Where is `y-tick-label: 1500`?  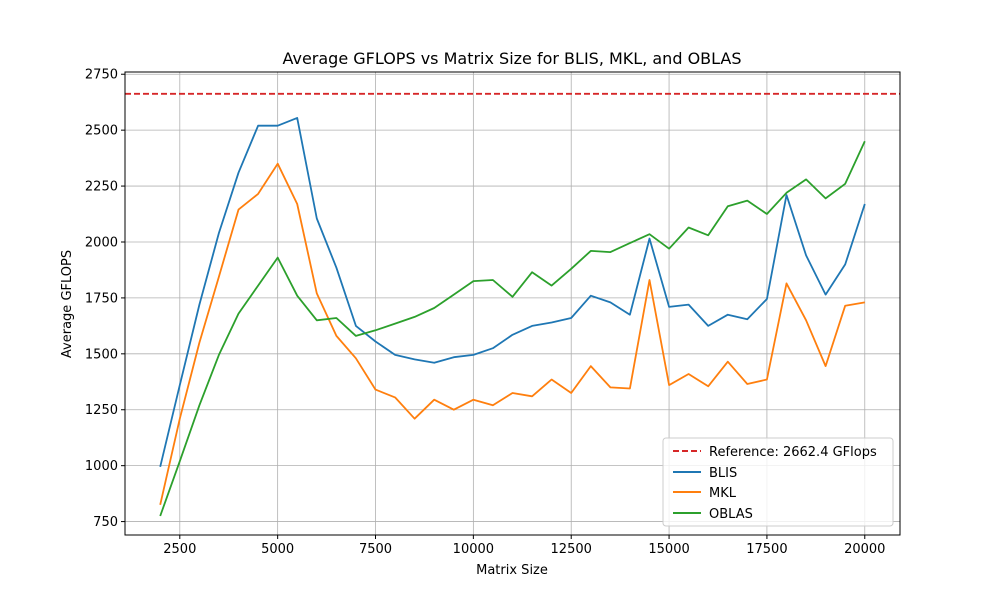 y-tick-label: 1500 is located at coordinates (101, 354).